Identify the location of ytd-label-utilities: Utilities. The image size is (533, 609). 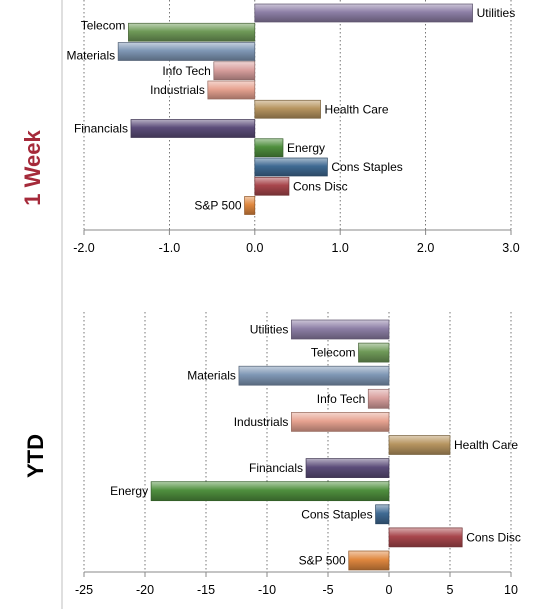
(269, 330).